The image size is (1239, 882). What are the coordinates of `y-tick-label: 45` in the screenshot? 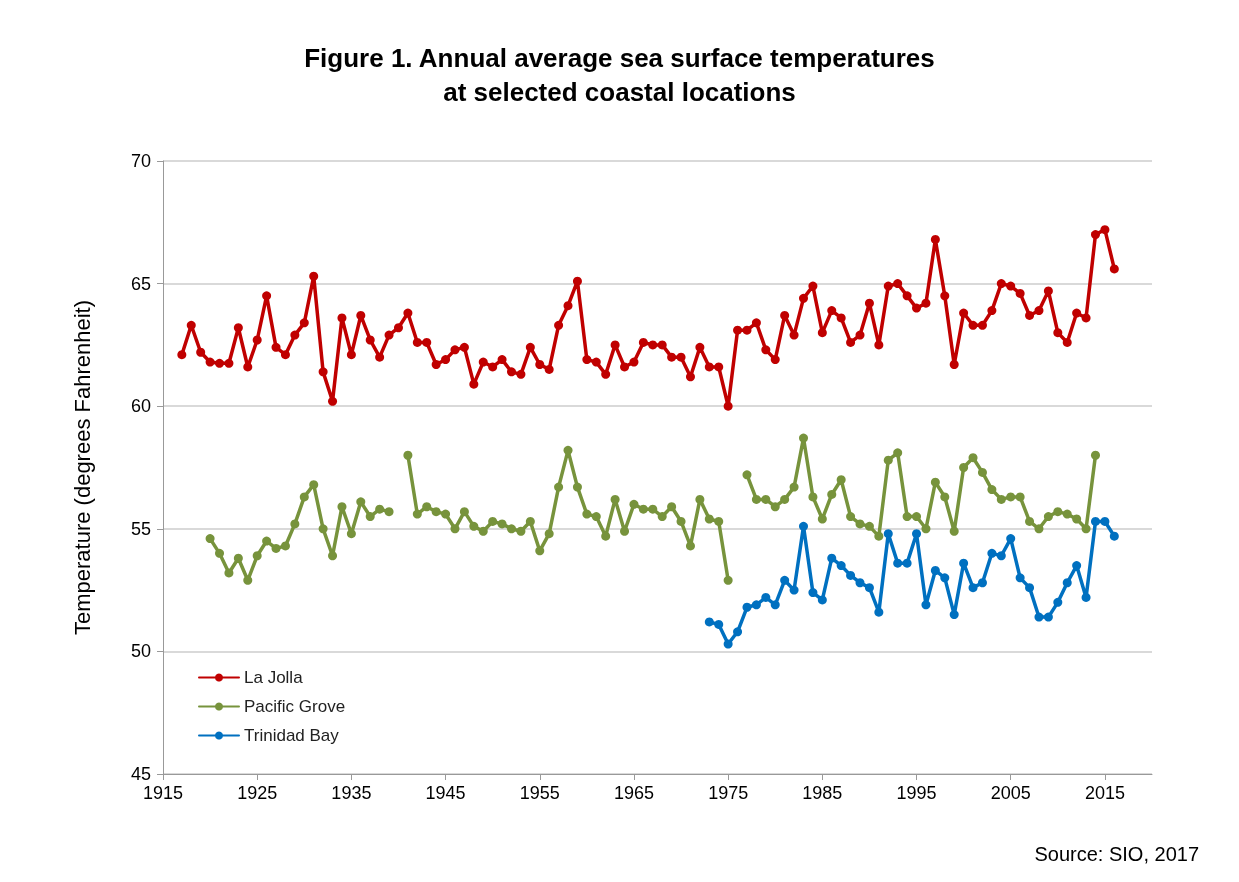 It's located at (140, 774).